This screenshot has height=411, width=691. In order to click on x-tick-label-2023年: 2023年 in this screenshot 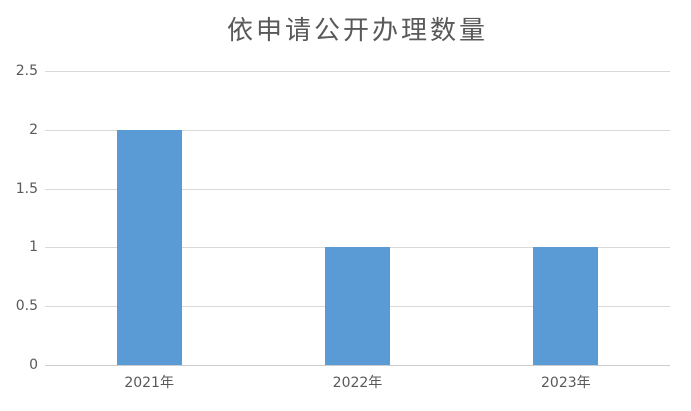, I will do `click(566, 383)`.